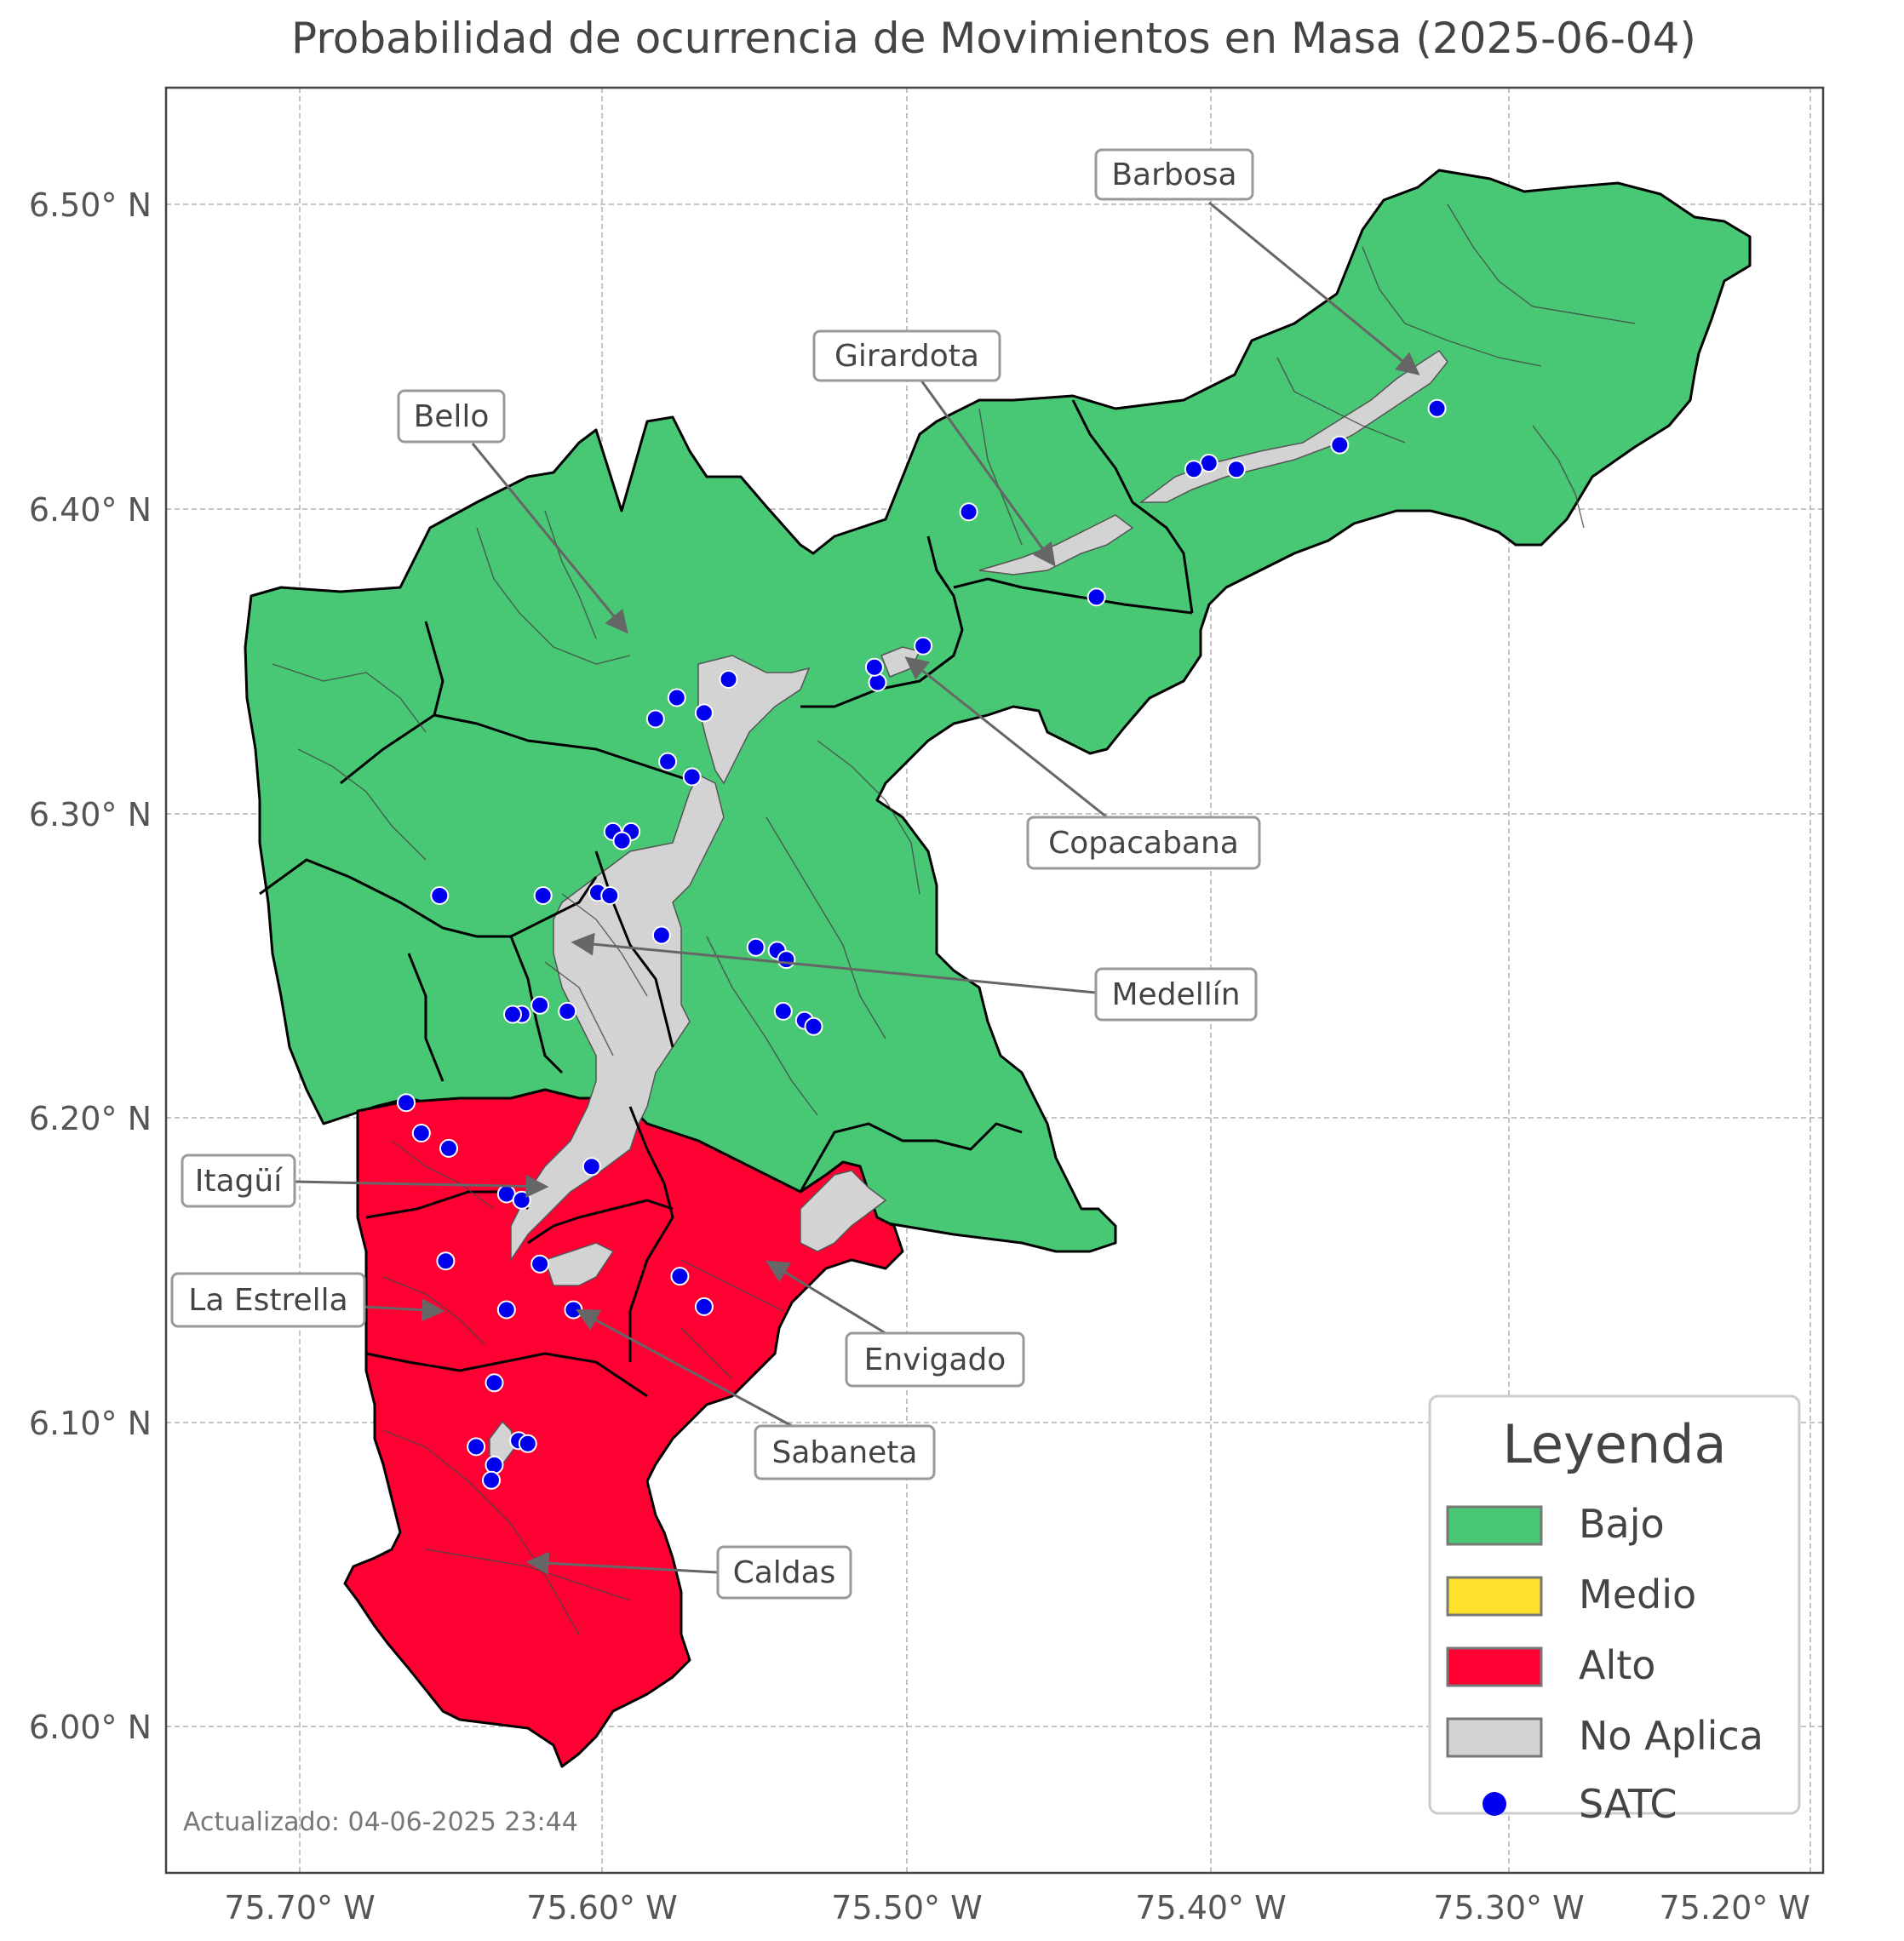 This screenshot has height=1941, width=1904. What do you see at coordinates (90, 1118) in the screenshot?
I see `y-tick-label: 6.20° N` at bounding box center [90, 1118].